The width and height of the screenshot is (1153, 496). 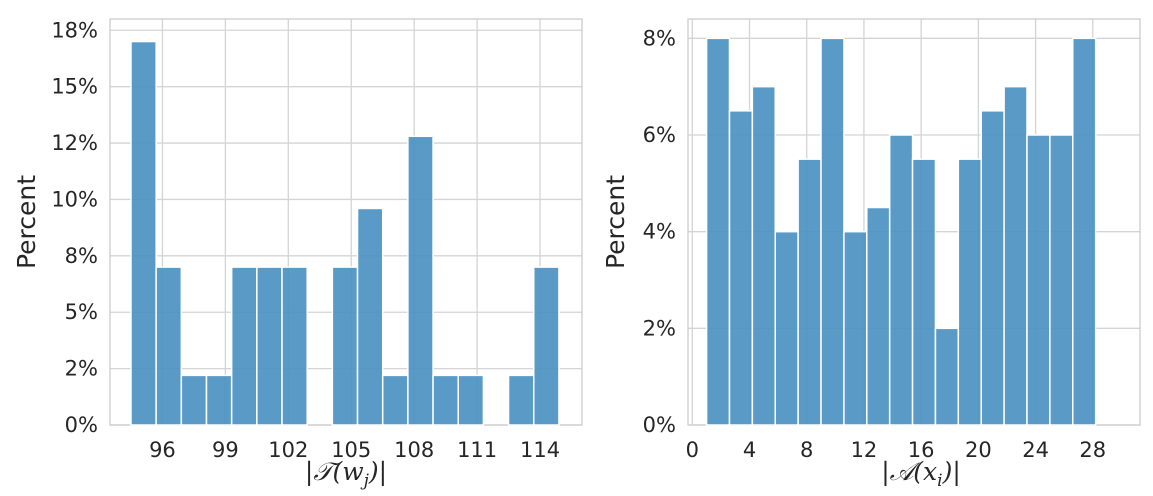 I want to click on x-tick-label: 24, so click(x=1035, y=450).